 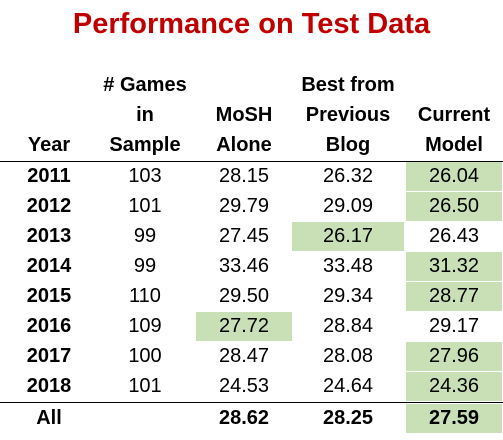 What do you see at coordinates (454, 386) in the screenshot?
I see `cell-current: 24.36` at bounding box center [454, 386].